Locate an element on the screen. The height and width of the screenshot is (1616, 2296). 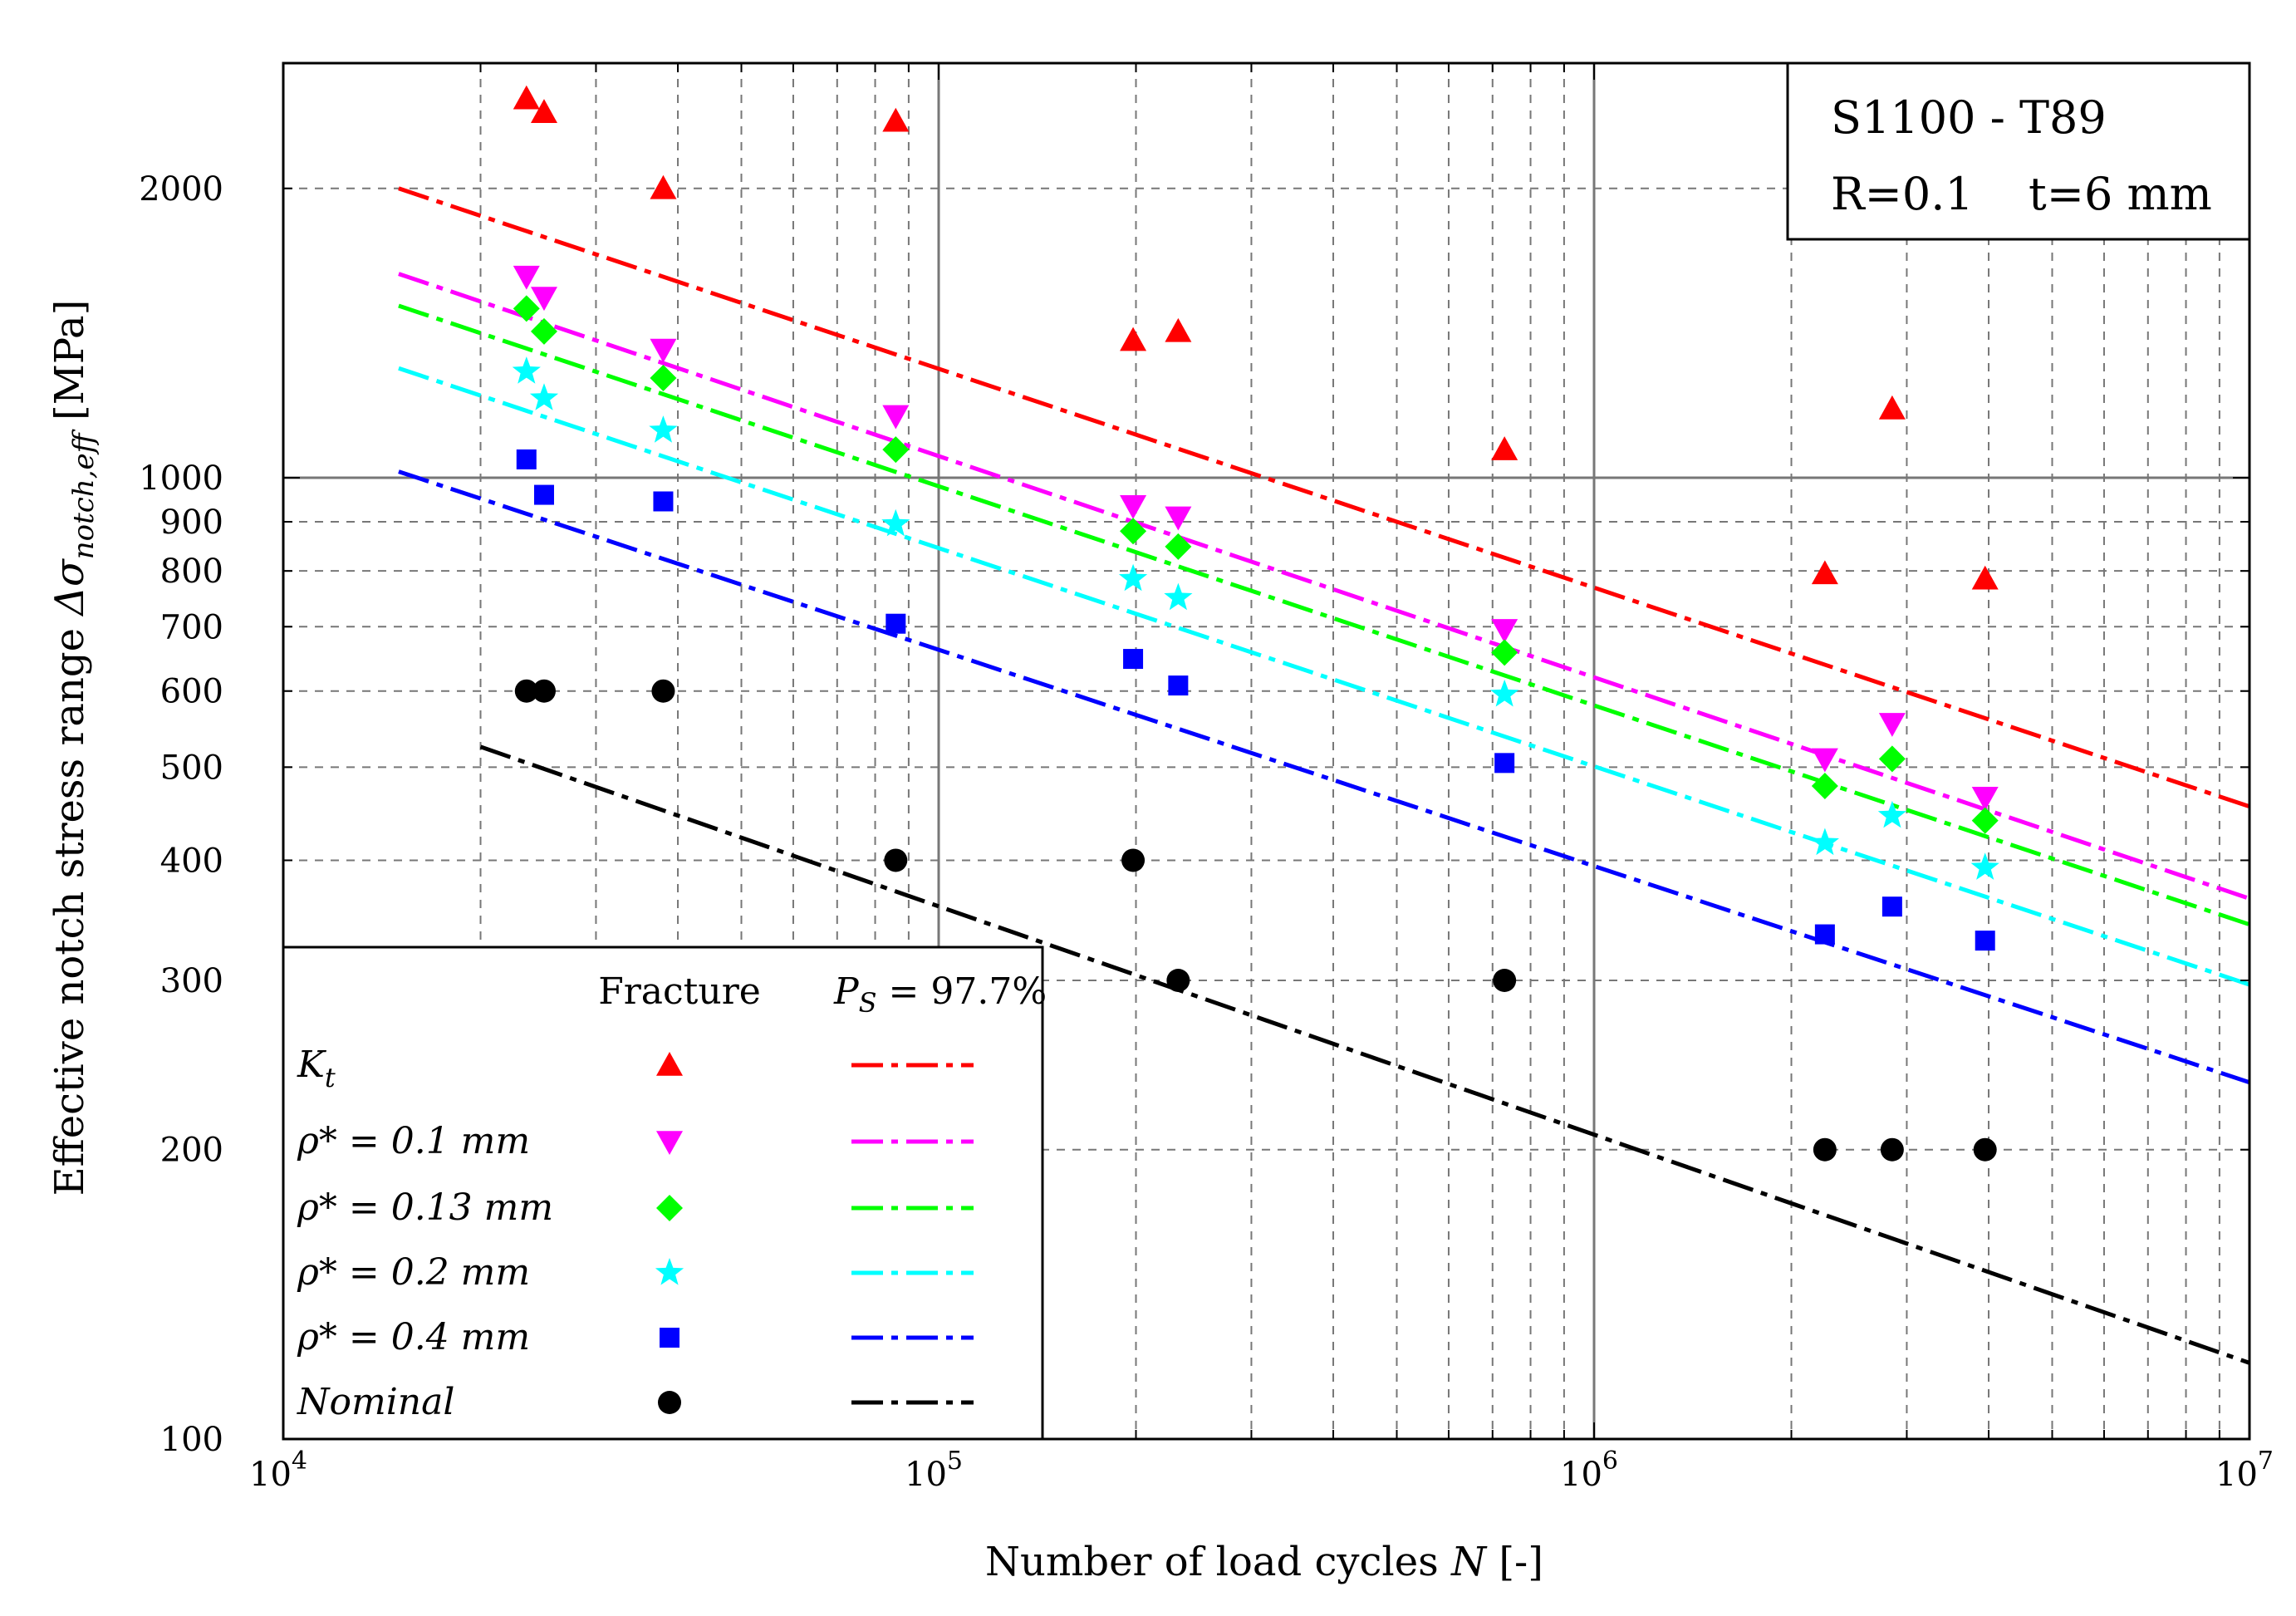
x-tick-exp: 4 is located at coordinates (299, 1461).